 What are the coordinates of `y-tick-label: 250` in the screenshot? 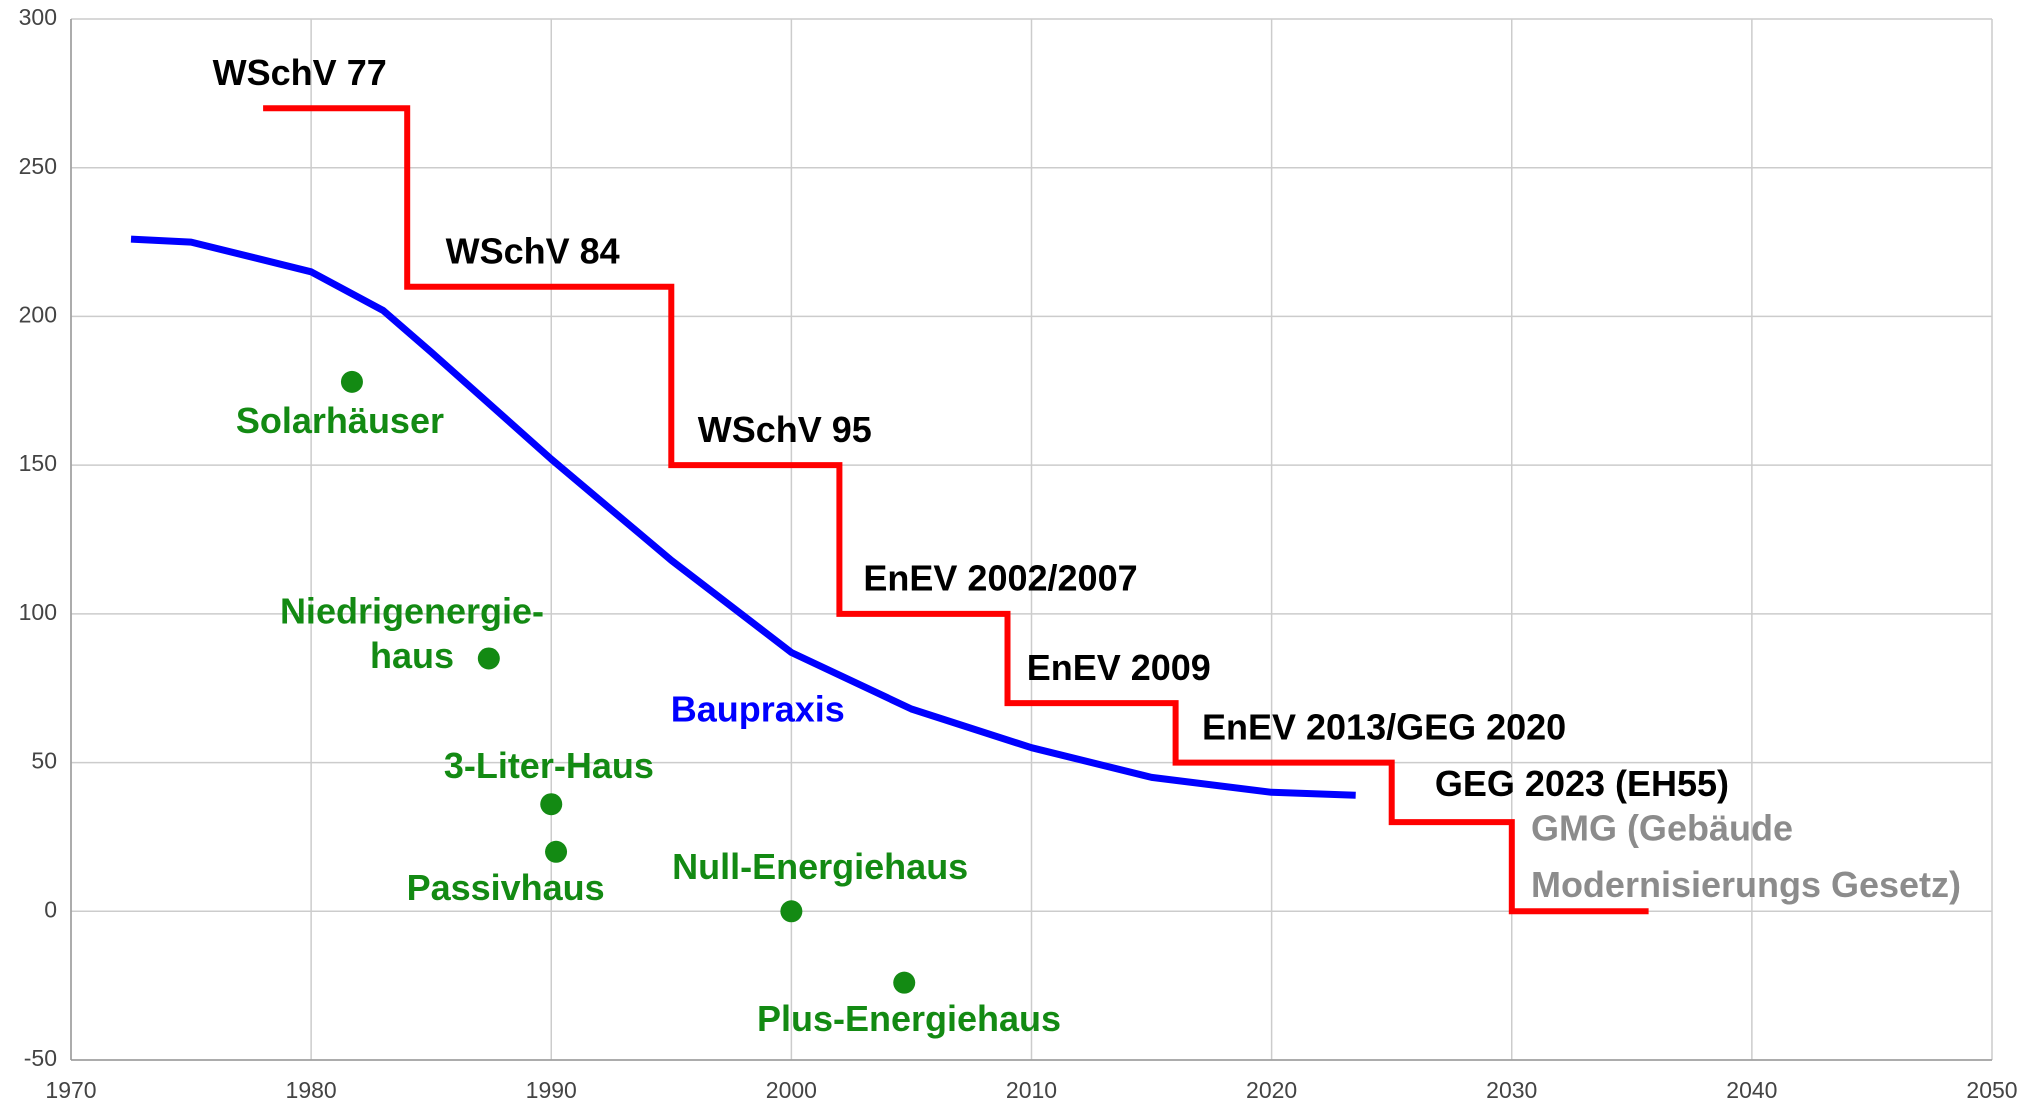 It's located at (38, 166).